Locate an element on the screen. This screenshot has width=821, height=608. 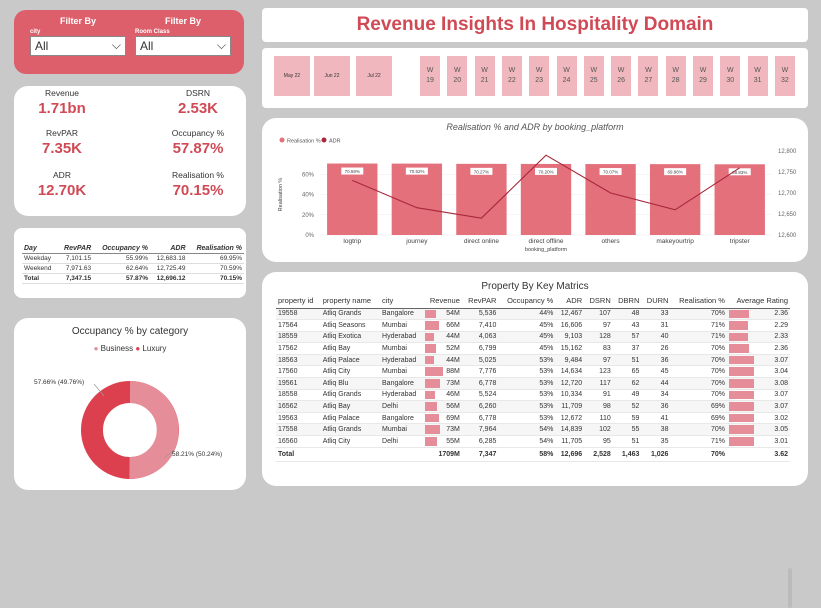
city-filter-title: Filter By is located at coordinates (78, 21).